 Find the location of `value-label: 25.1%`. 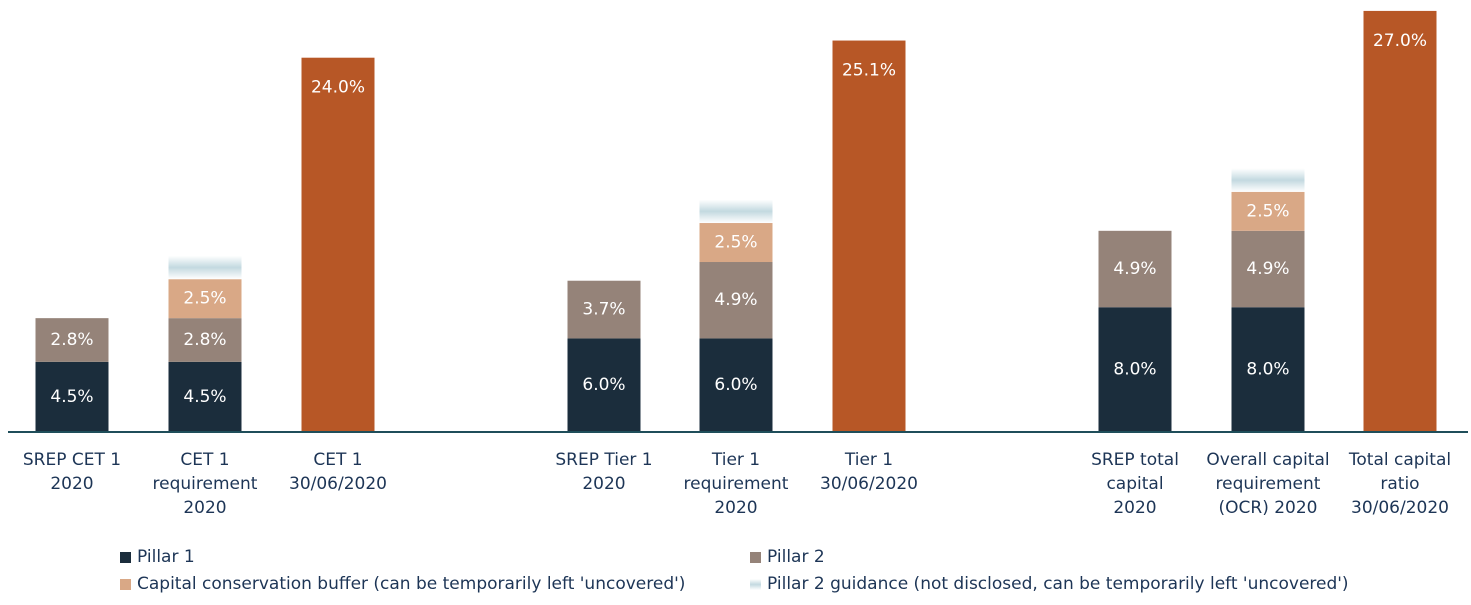

value-label: 25.1% is located at coordinates (869, 71).